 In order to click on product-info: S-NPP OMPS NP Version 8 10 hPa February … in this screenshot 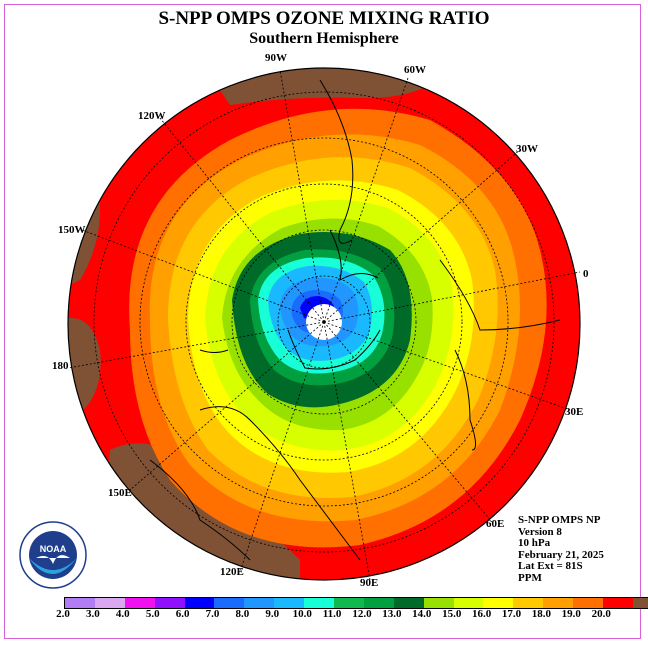, I will do `click(561, 549)`.